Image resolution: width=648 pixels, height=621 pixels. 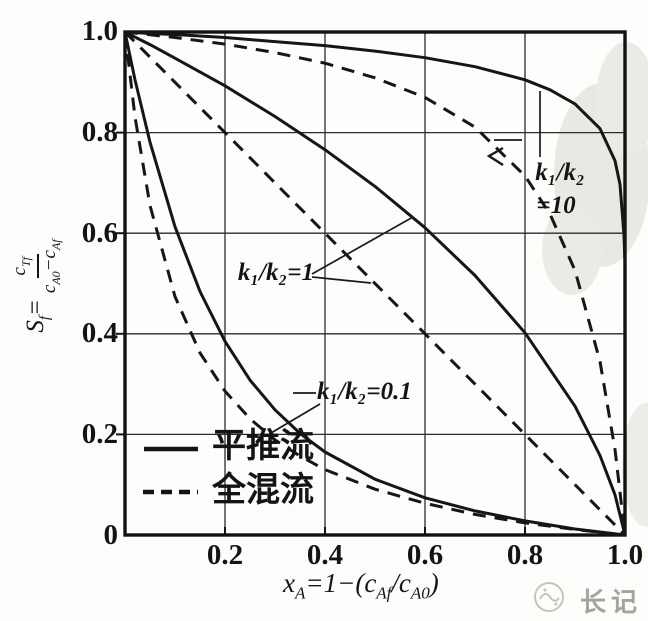 What do you see at coordinates (549, 597) in the screenshot?
I see `stamp-icon` at bounding box center [549, 597].